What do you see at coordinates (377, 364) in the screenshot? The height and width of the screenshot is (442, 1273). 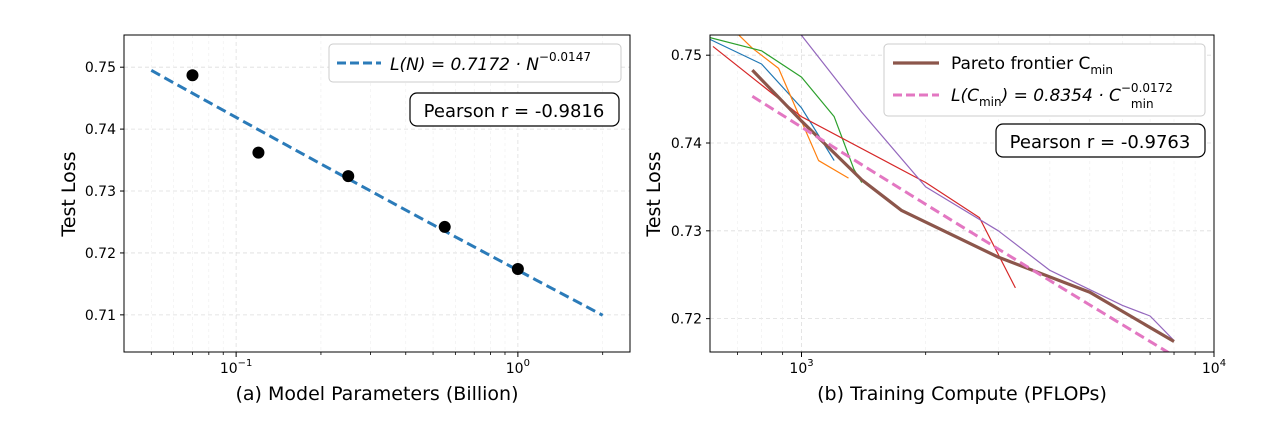 I see `x-ticks: 10⁻¹ 10⁰` at bounding box center [377, 364].